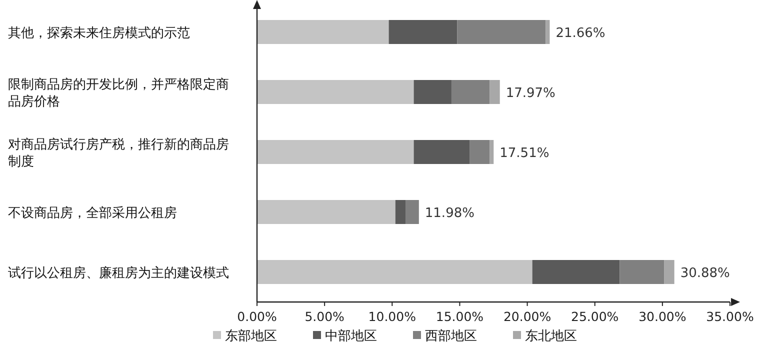 The width and height of the screenshot is (761, 353). Describe the element at coordinates (118, 93) in the screenshot. I see `y-tick-label: 限制商品房的开发比例，并严格限定商品房价格` at that location.